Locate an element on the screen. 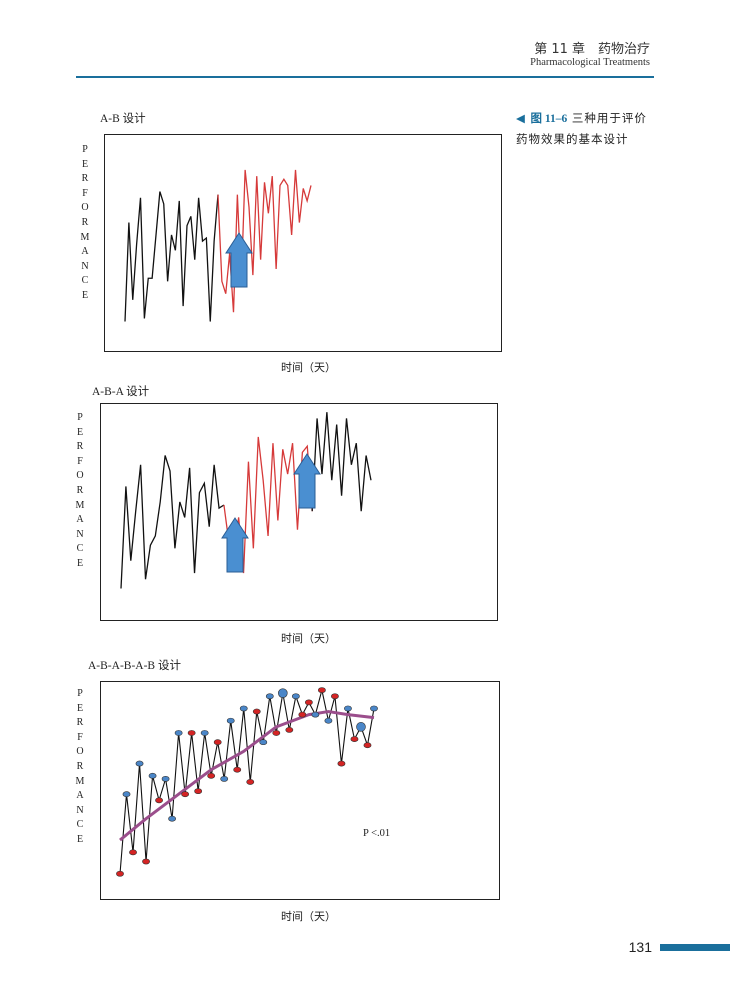 This screenshot has height=990, width=730. figure-number: 图 11–6 is located at coordinates (549, 119).